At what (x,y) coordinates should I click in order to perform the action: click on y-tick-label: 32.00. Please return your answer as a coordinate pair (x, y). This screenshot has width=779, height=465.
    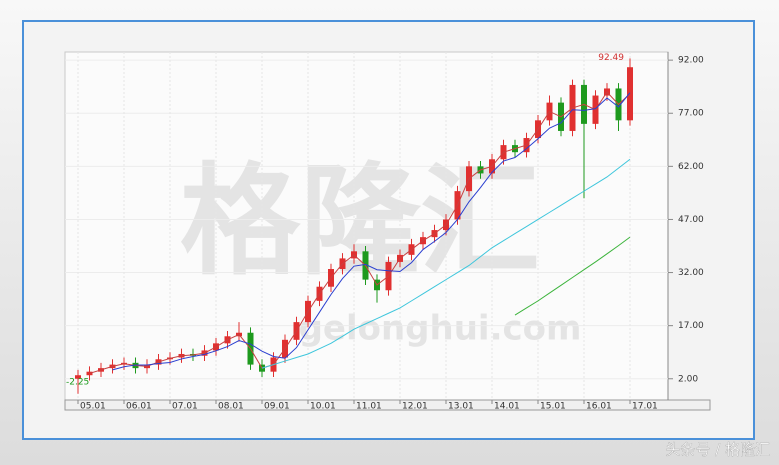
    Looking at the image, I should click on (691, 273).